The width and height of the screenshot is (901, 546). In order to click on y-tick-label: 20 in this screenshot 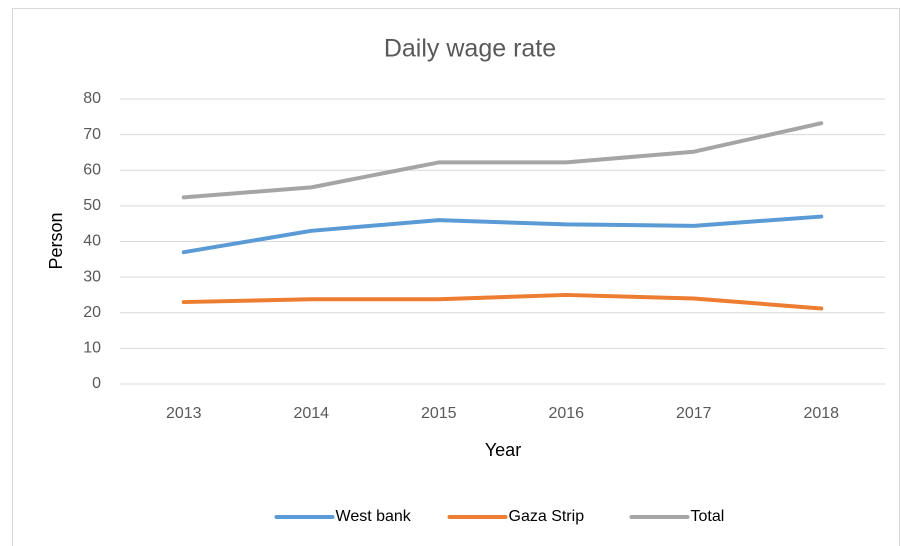, I will do `click(92, 312)`.